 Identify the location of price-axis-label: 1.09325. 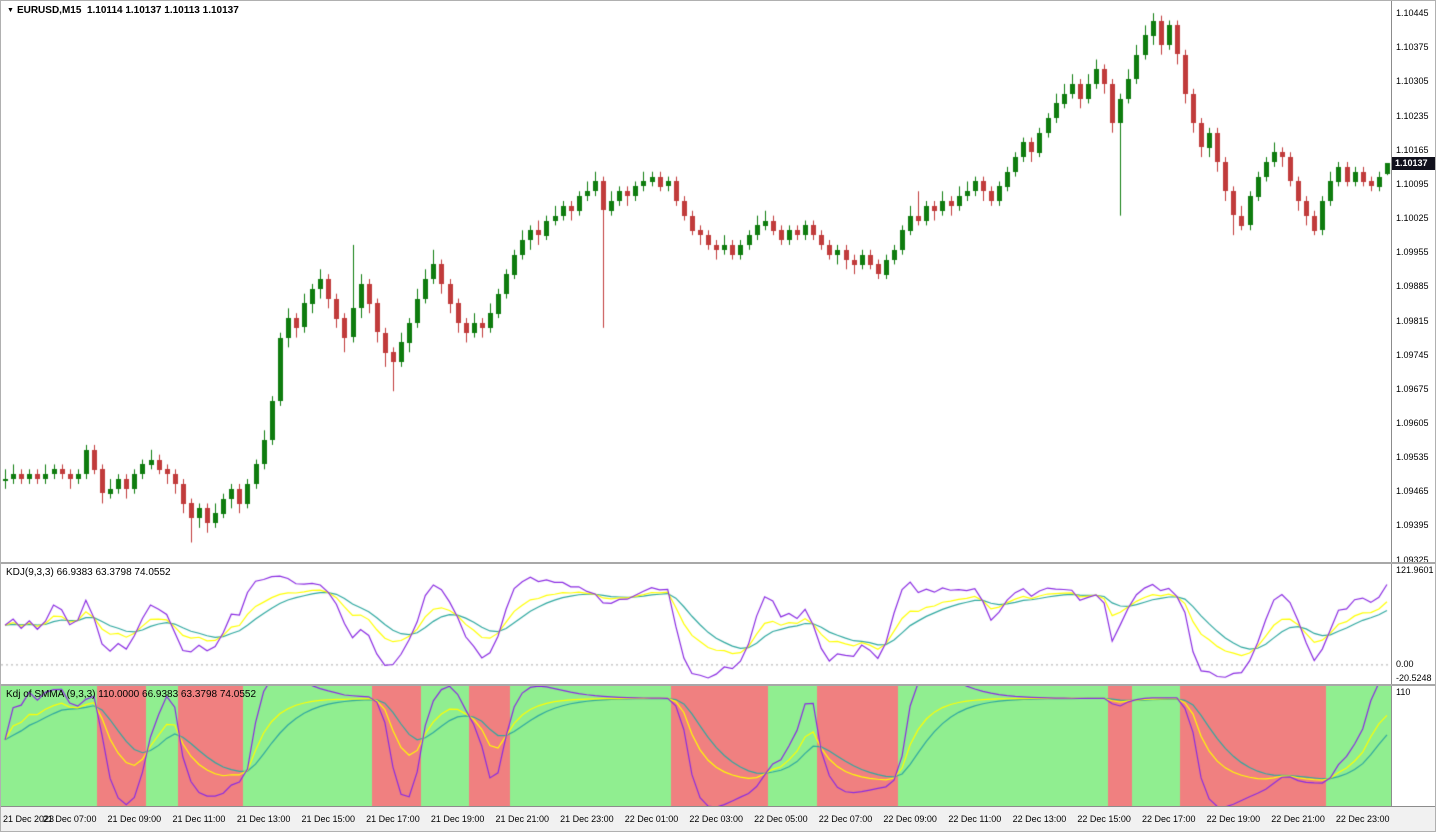
(1412, 559).